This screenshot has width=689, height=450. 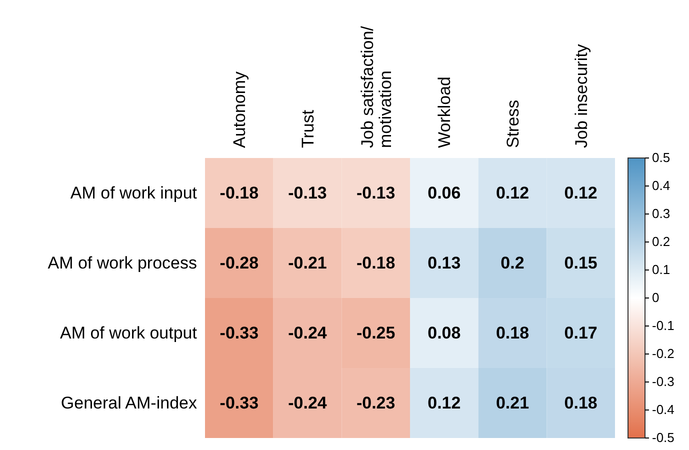 I want to click on data-label: 0.08, so click(x=444, y=333).